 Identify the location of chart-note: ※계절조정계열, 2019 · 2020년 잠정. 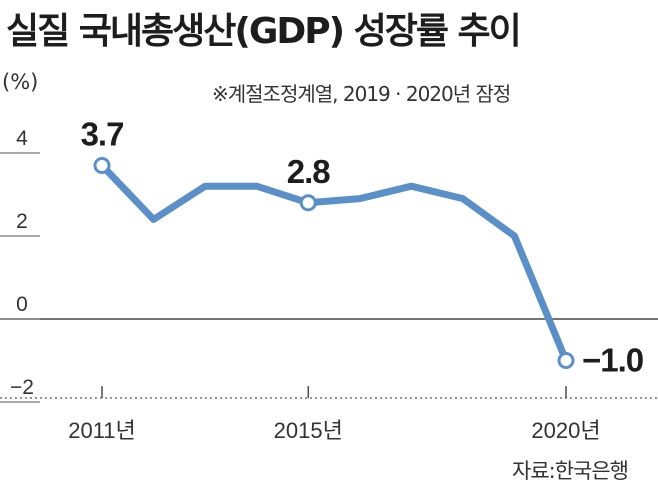
(361, 94).